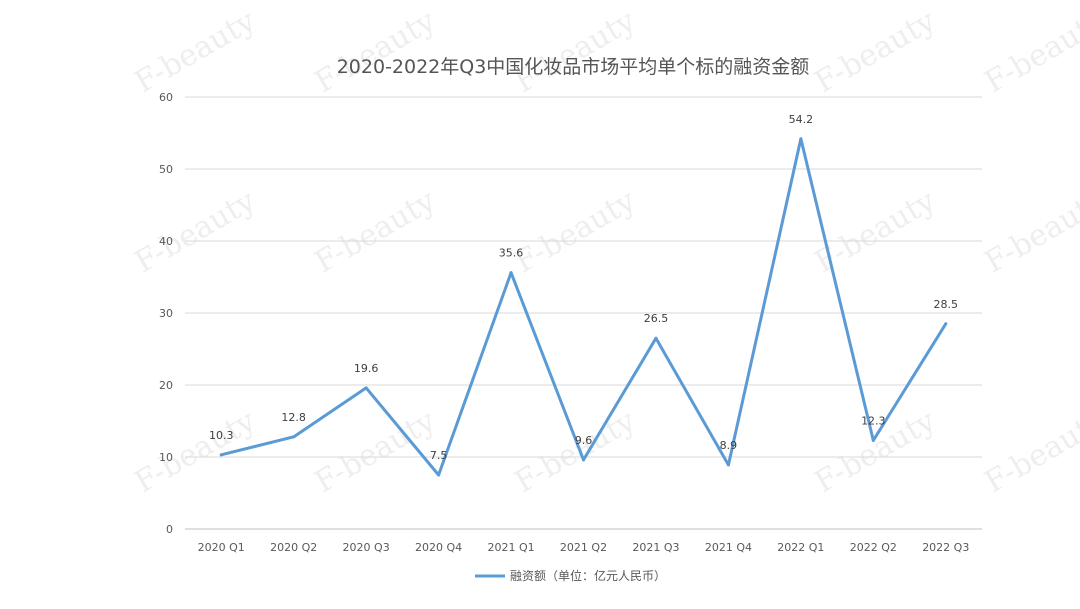 The height and width of the screenshot is (609, 1080). Describe the element at coordinates (166, 169) in the screenshot. I see `y-tick-label: 50` at that location.